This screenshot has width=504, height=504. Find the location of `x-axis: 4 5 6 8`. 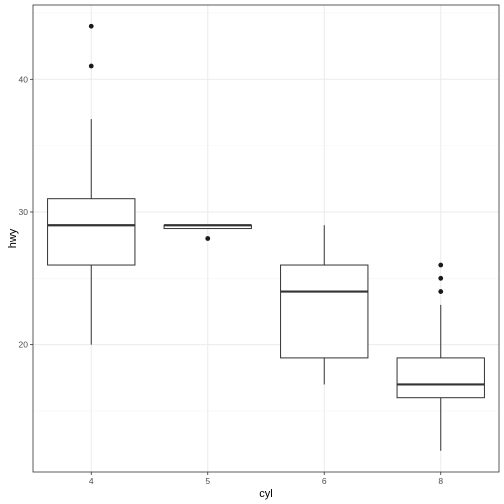

x-axis: 4 5 6 8 is located at coordinates (266, 479).